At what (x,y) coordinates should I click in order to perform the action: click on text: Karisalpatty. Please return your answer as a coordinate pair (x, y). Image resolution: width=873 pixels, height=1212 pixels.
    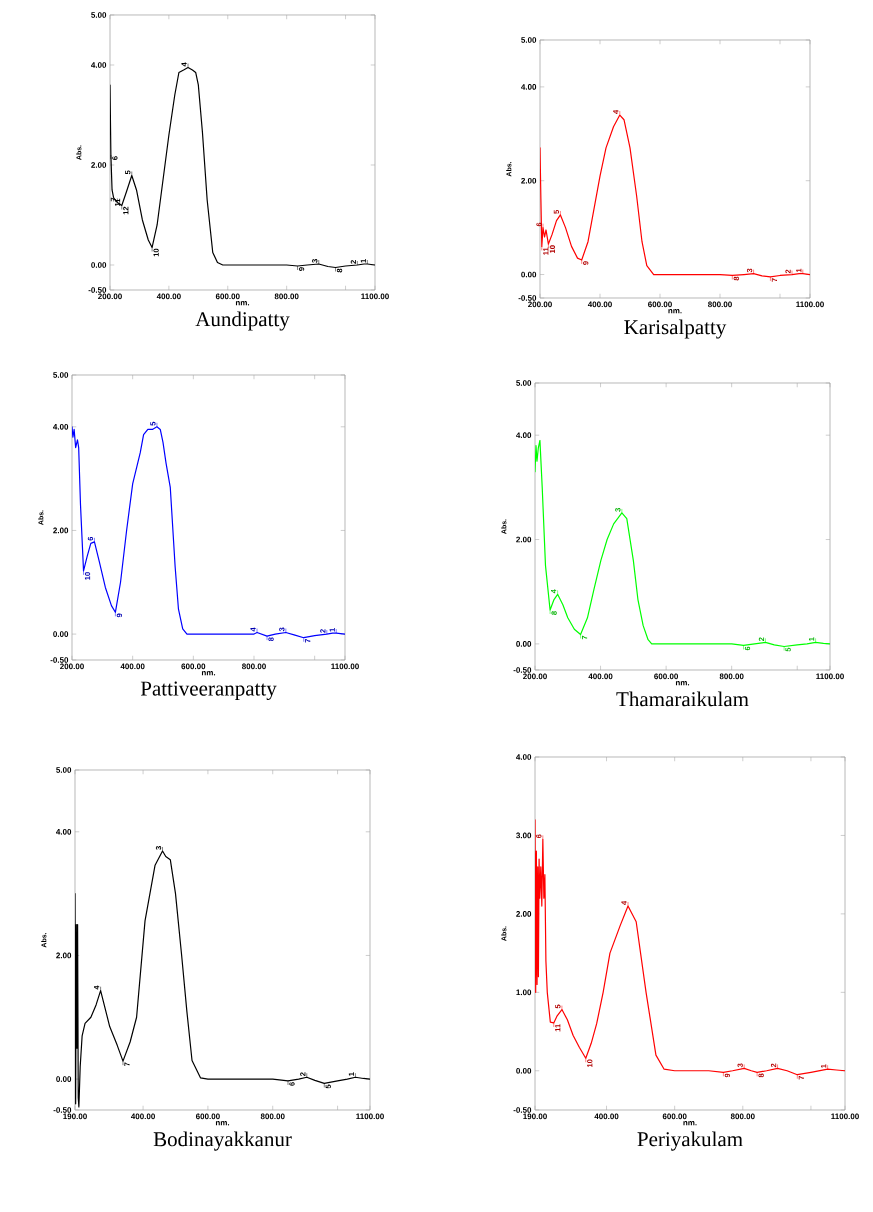
    Looking at the image, I should click on (675, 329).